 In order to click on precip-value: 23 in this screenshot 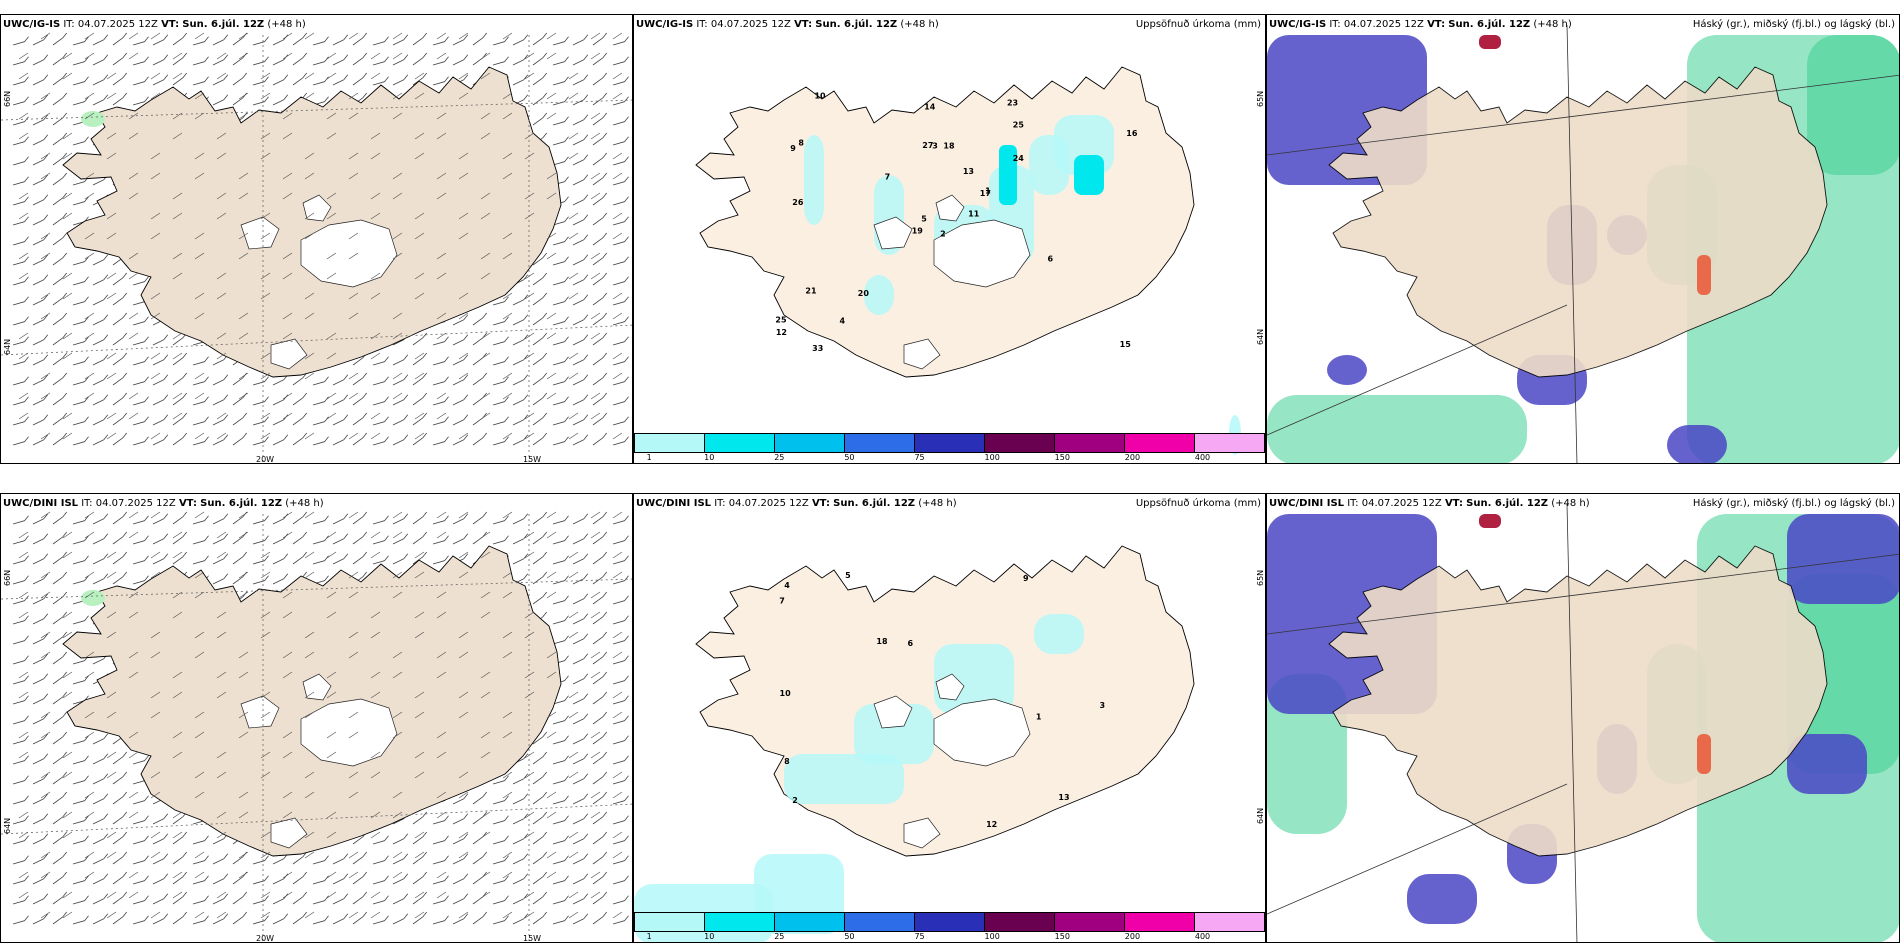, I will do `click(1012, 103)`.